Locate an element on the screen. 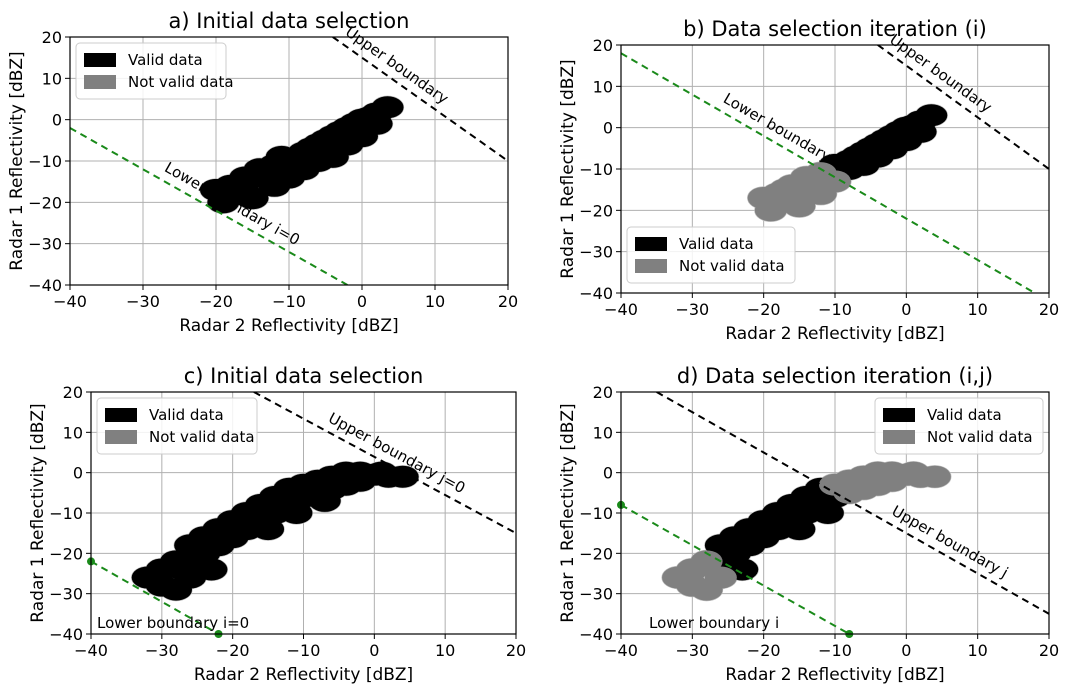 The width and height of the screenshot is (1066, 687). panel-c-x-tick-label: 20 is located at coordinates (516, 650).